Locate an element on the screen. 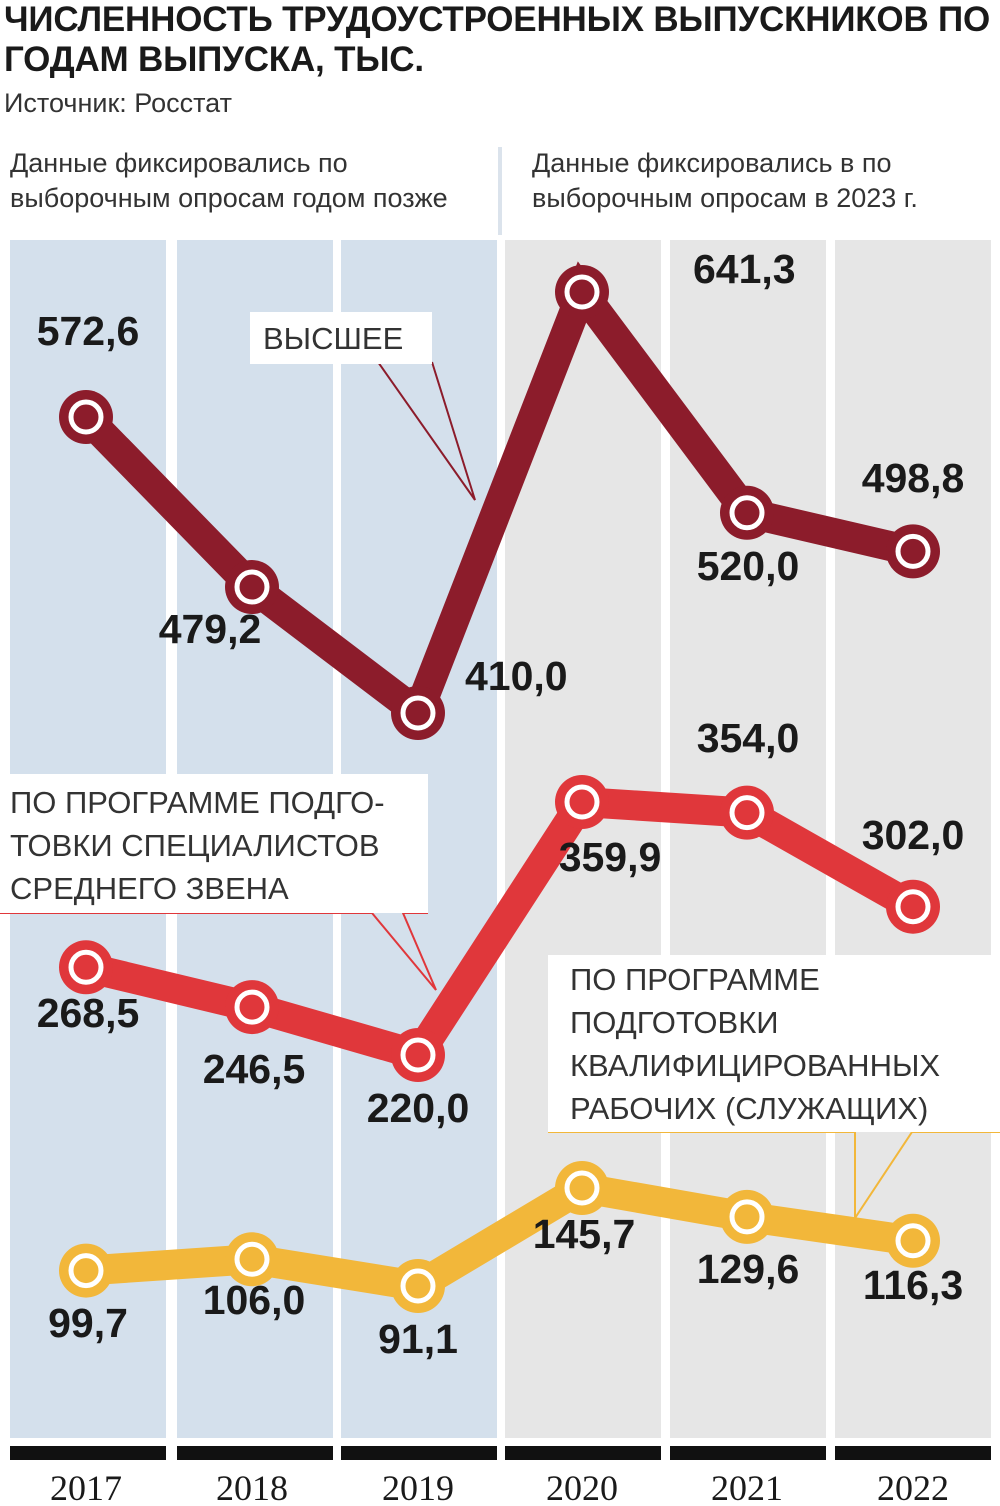 This screenshot has height=1506, width=1000. marker-mid-2018 is located at coordinates (252, 1007).